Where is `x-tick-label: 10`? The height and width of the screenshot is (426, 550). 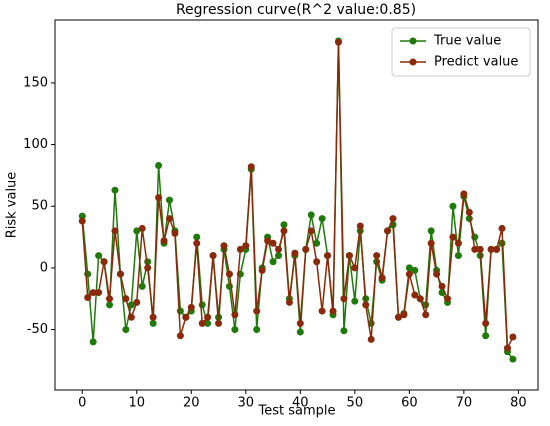 x-tick-label: 10 is located at coordinates (136, 403).